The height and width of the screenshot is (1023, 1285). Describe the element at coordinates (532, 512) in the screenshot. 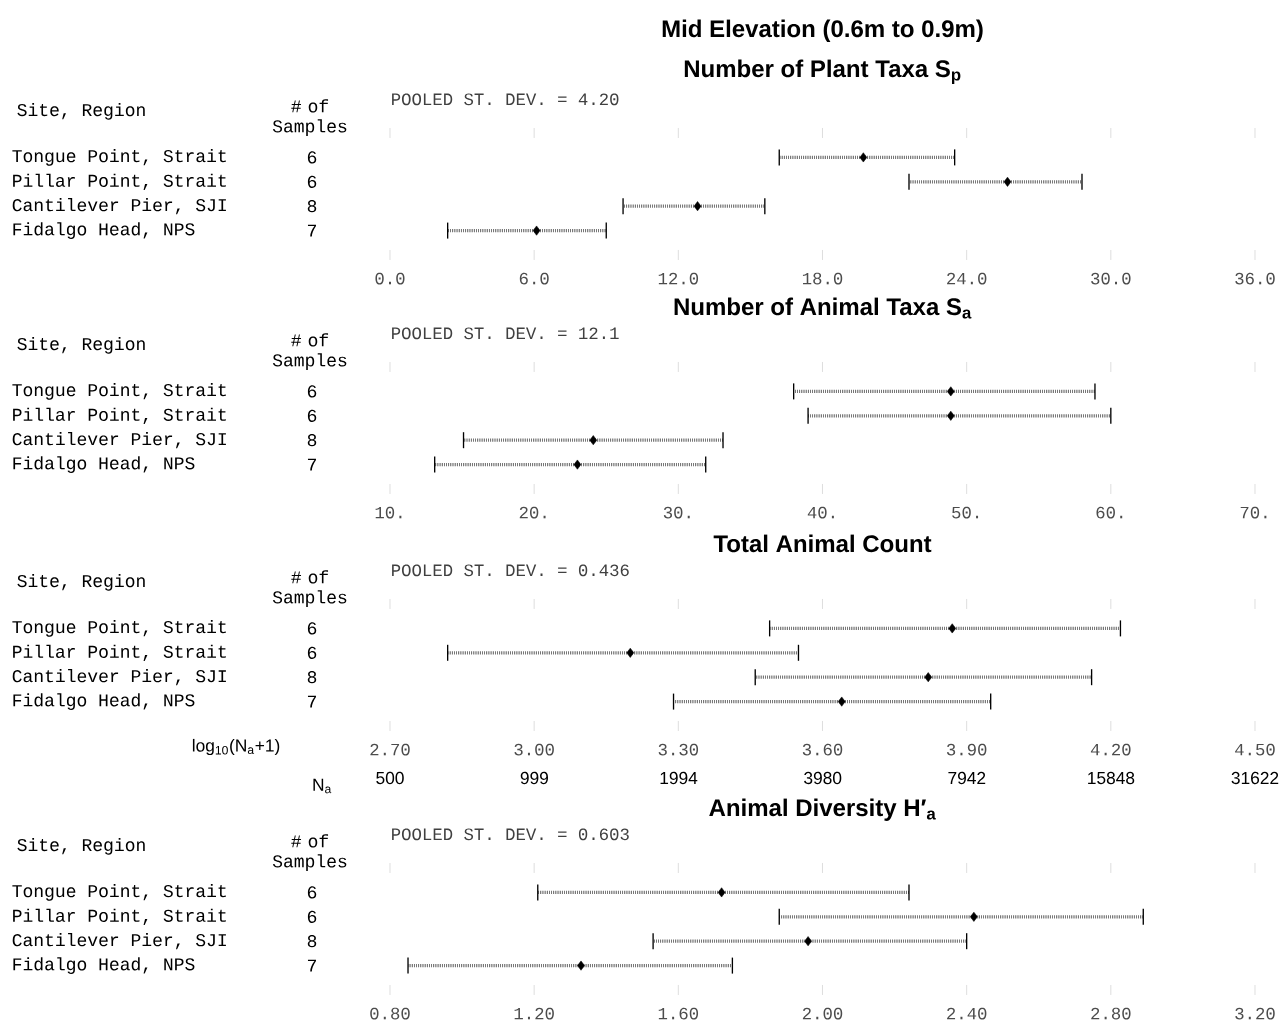

I see `x-tick-label: 20.` at that location.